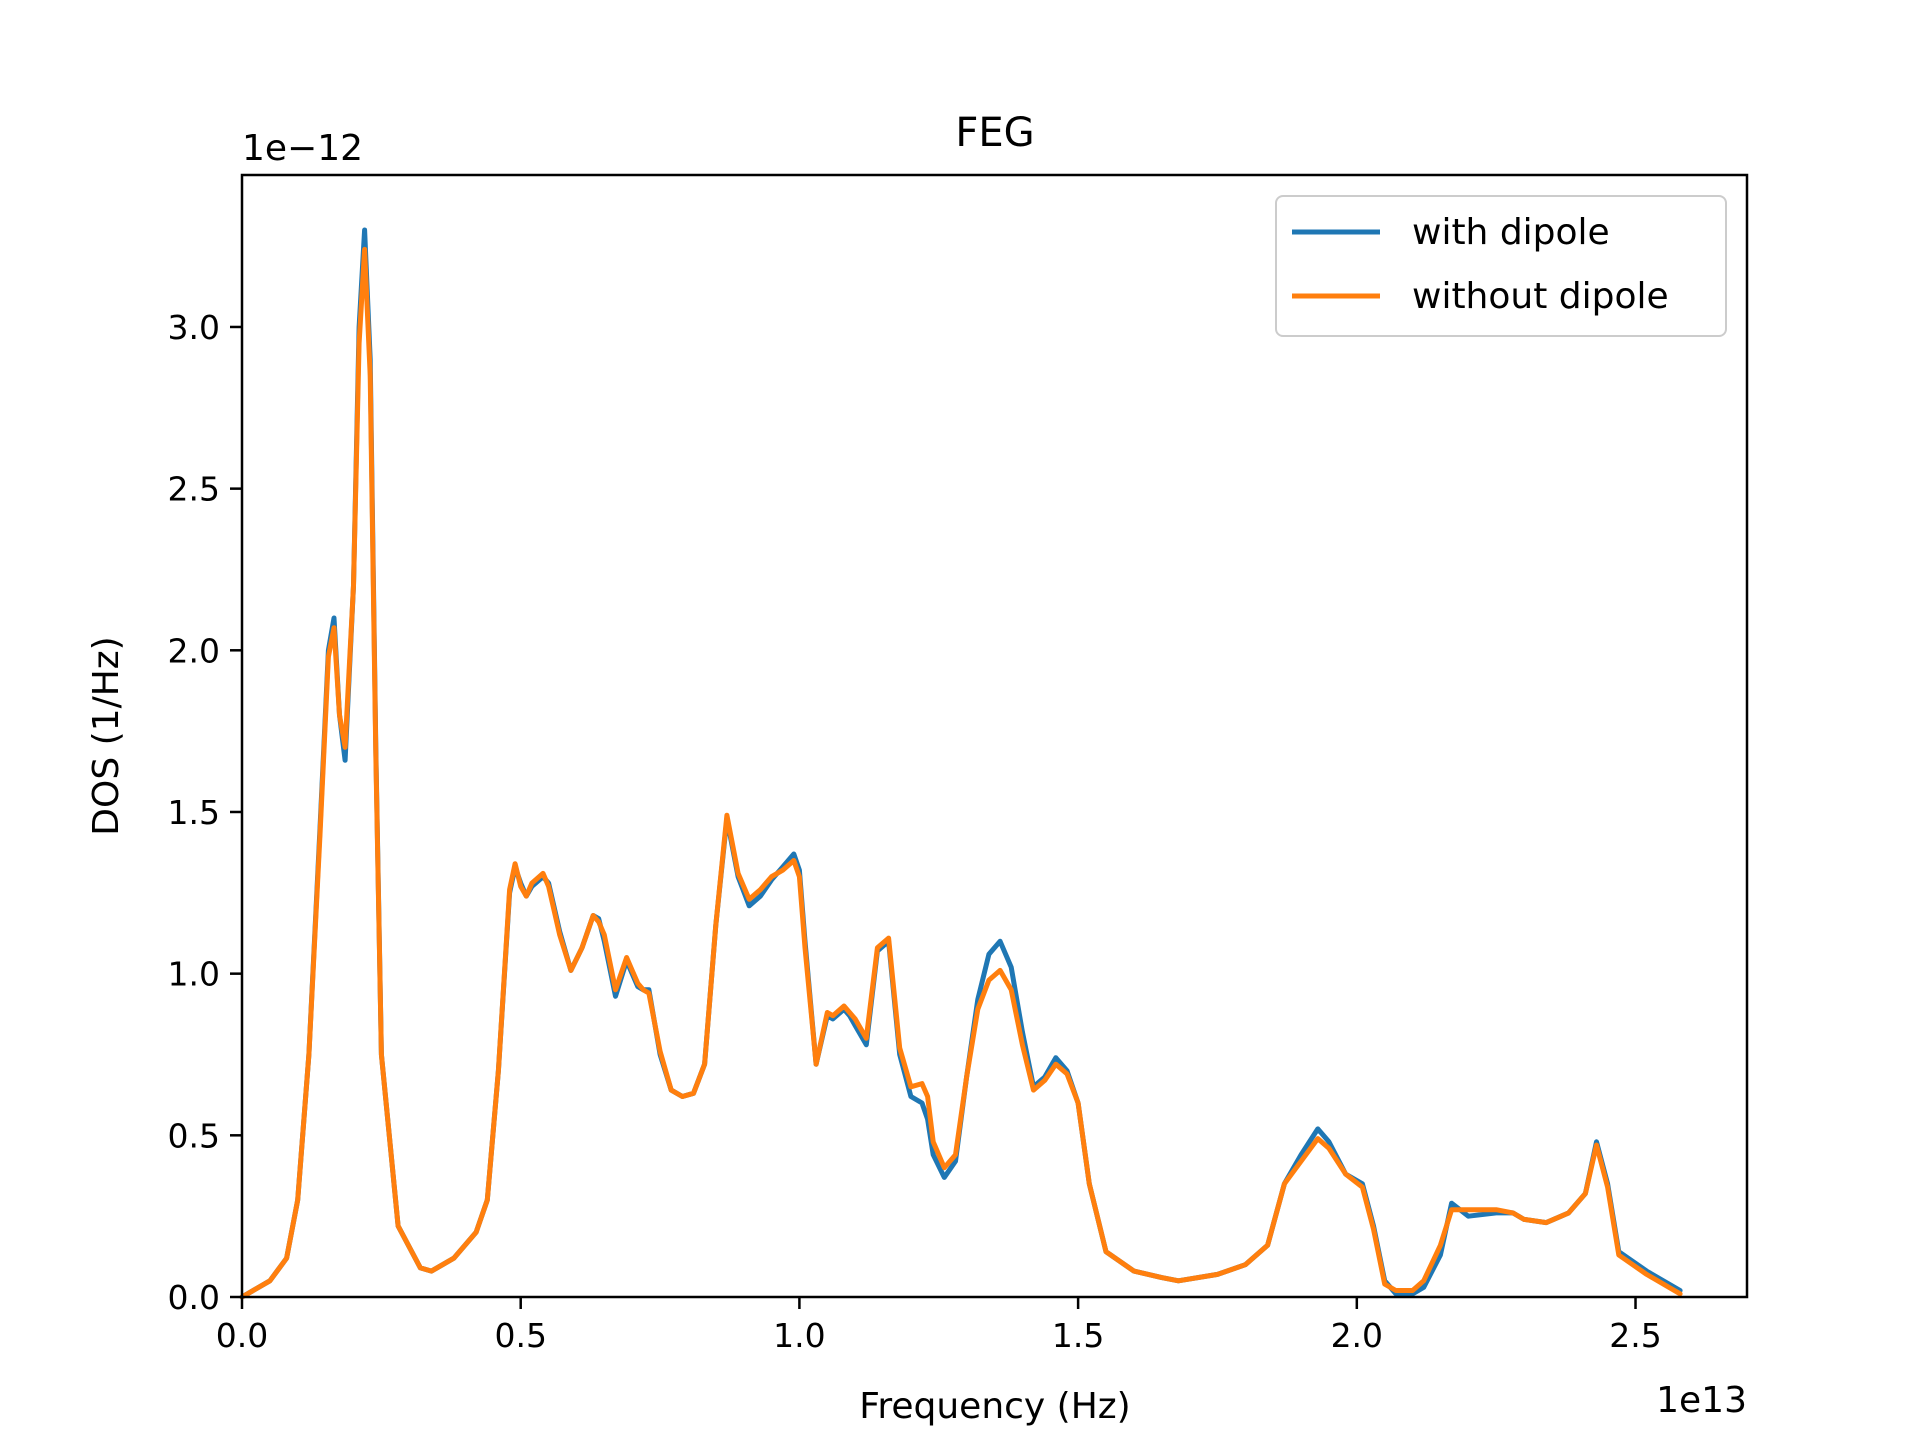  I want to click on x-tick-label: 1.5, so click(1078, 1335).